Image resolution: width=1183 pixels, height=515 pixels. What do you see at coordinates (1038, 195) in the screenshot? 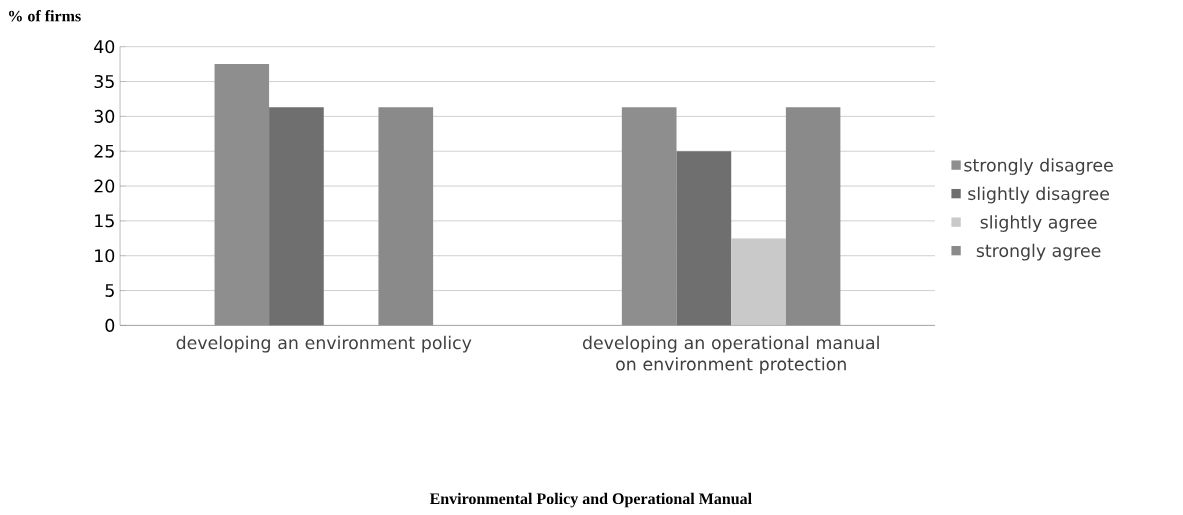
I see `legend-label: slightly disagree` at bounding box center [1038, 195].